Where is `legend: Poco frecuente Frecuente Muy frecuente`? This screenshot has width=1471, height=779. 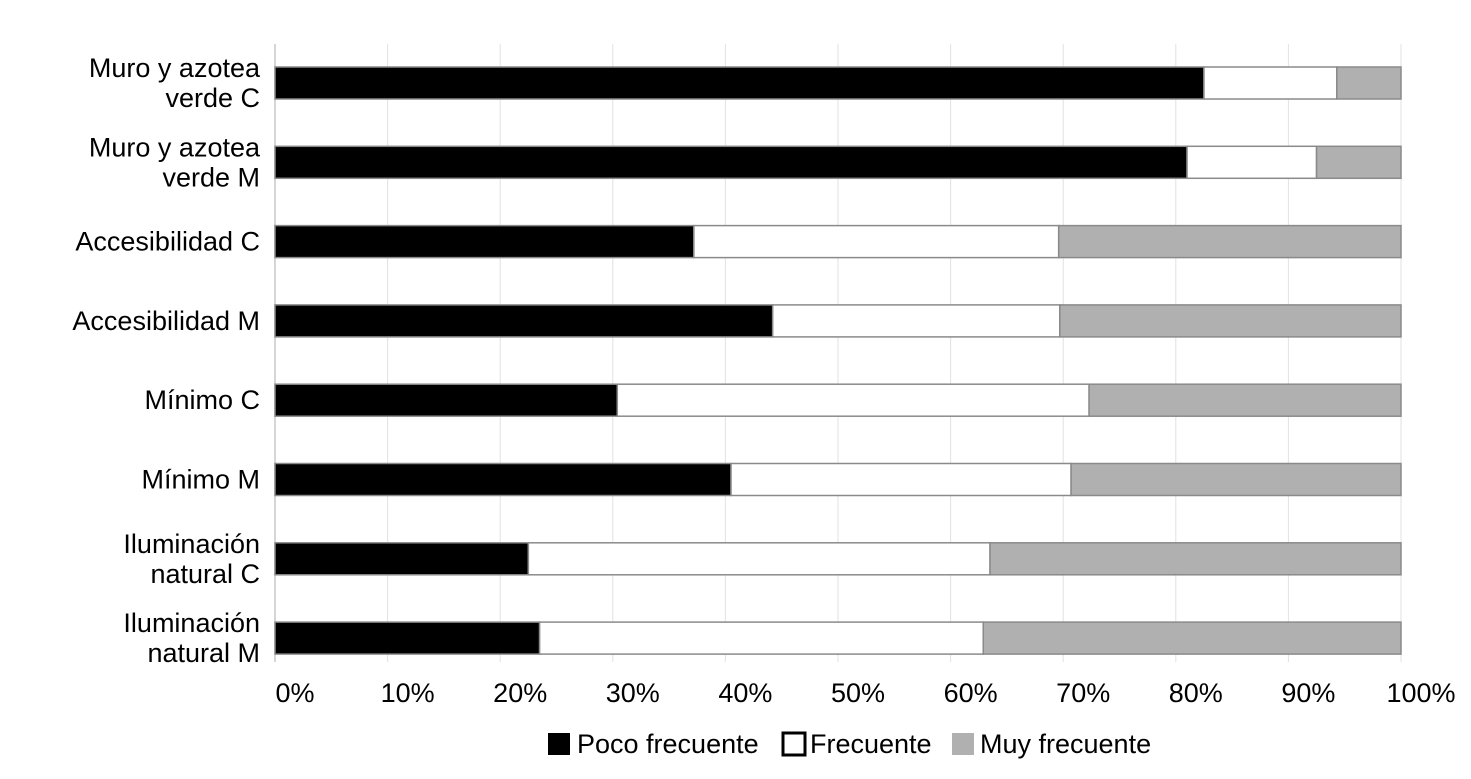
legend: Poco frecuente Frecuente Muy frecuente is located at coordinates (849, 744).